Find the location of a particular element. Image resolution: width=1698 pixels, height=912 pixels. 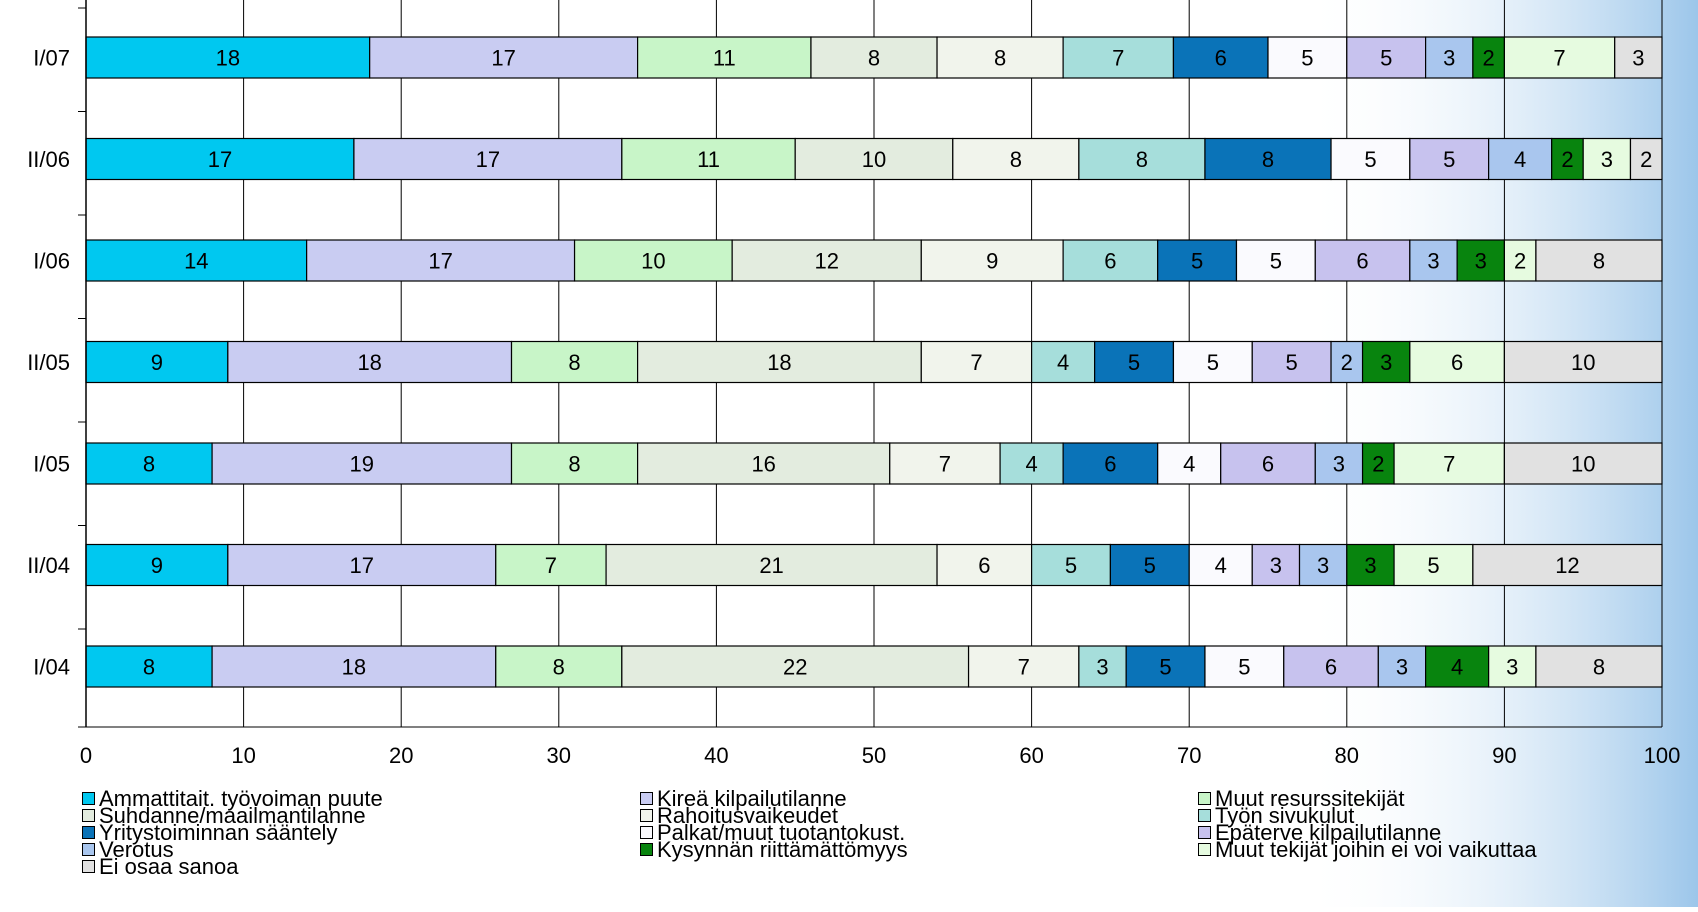

legend-item: Suhdanne/maailmantilanne is located at coordinates (361, 815).